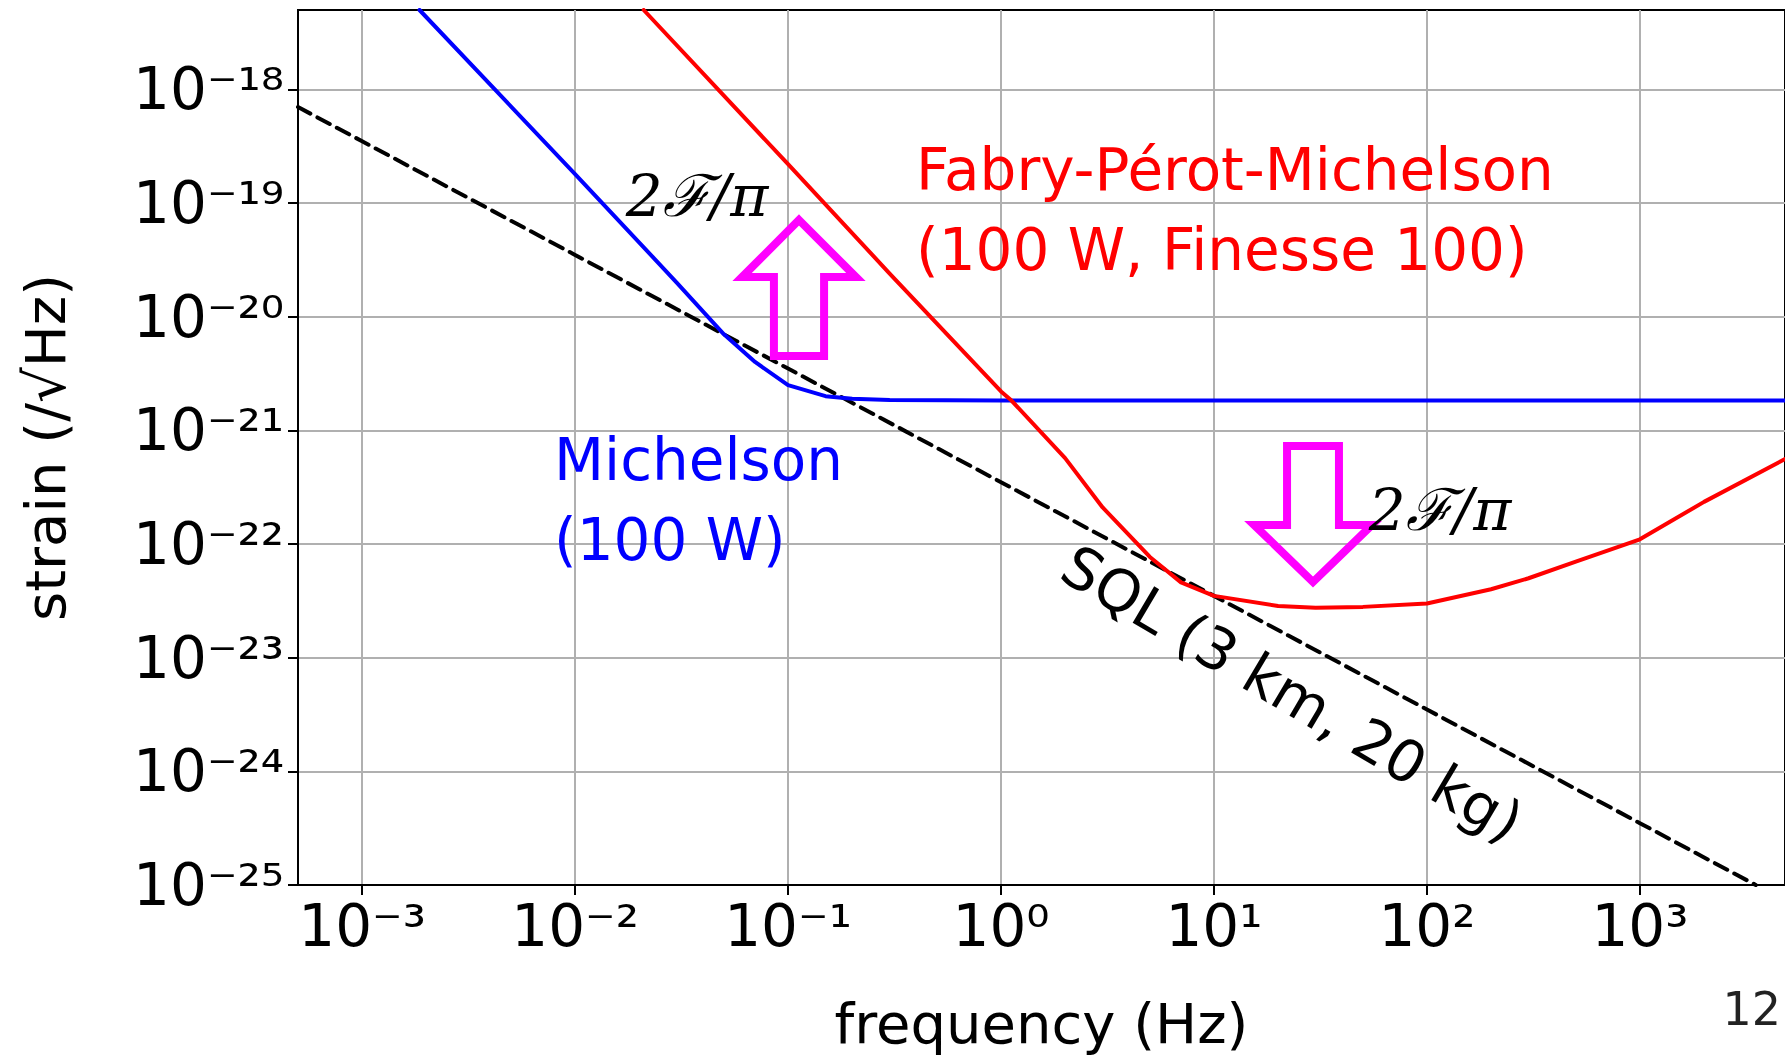  What do you see at coordinates (1235, 210) in the screenshot?
I see `series-label: Fabry-Pérot-Michelson (100 W, Finesse 100)` at bounding box center [1235, 210].